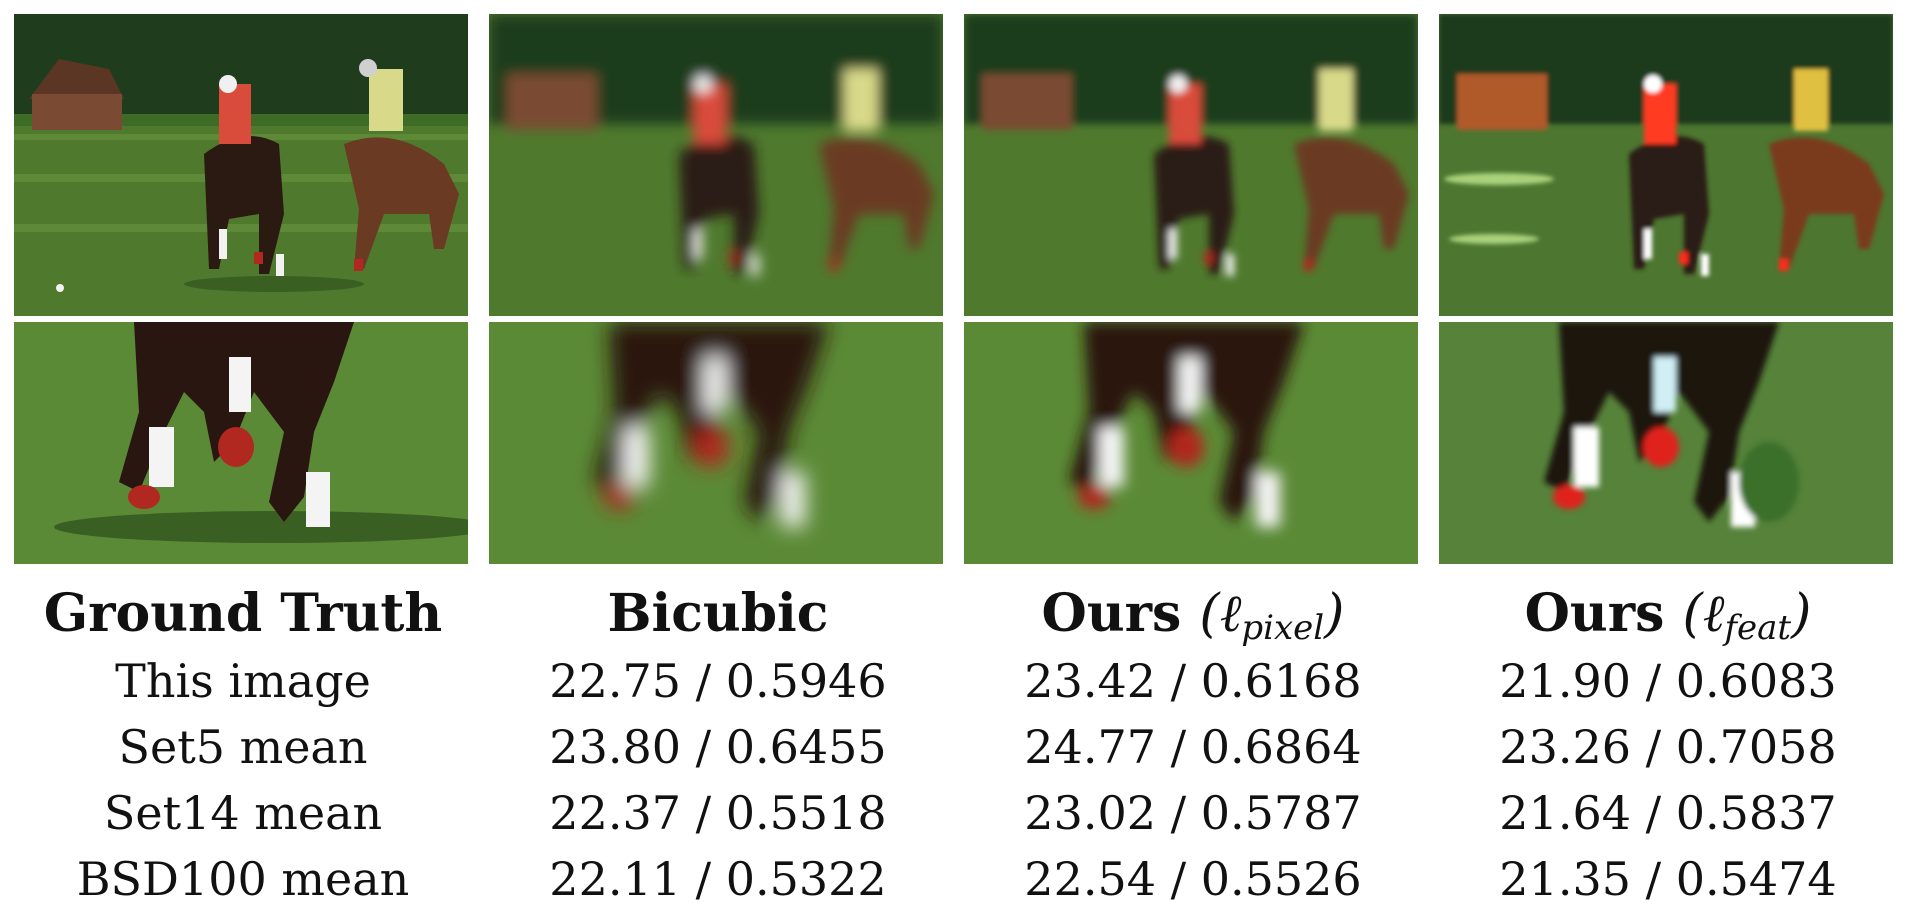 The height and width of the screenshot is (912, 1908). I want to click on metric-value: 23.26 / 0.7058, so click(1668, 747).